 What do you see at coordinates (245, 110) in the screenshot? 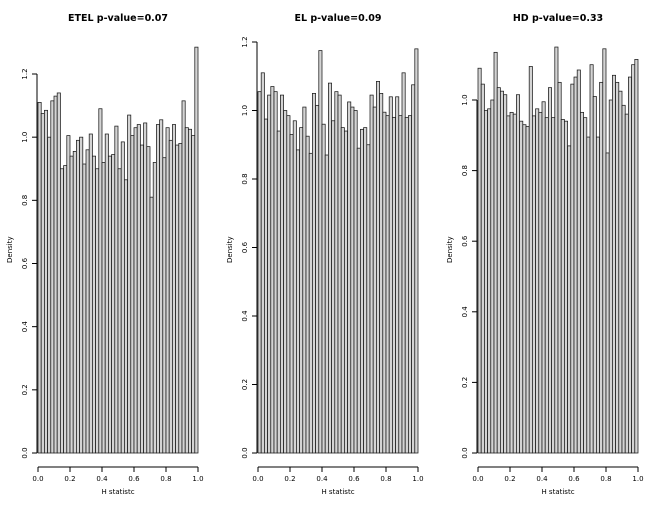
I see `y-tick-label: 1.0` at bounding box center [245, 110].